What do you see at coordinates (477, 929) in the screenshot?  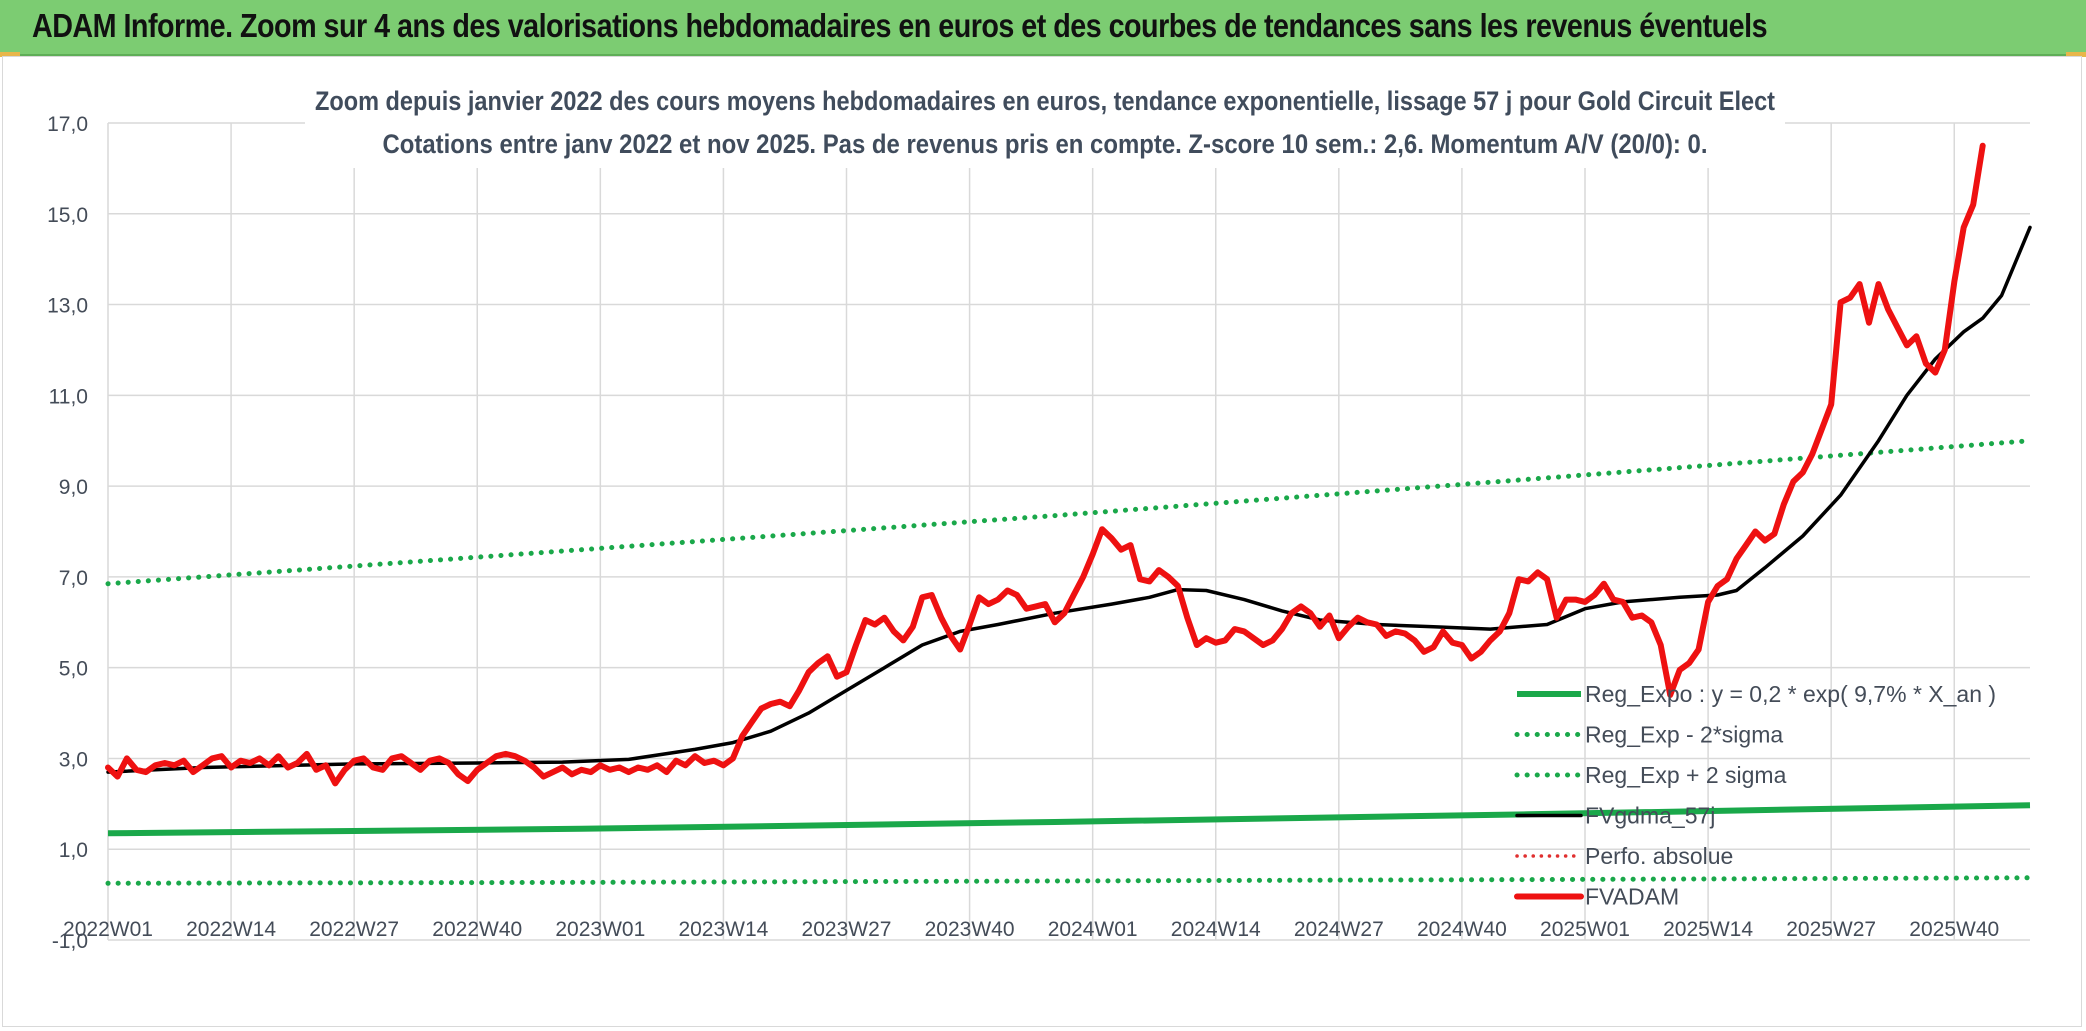 I see `x-tick-label: 2022W40` at bounding box center [477, 929].